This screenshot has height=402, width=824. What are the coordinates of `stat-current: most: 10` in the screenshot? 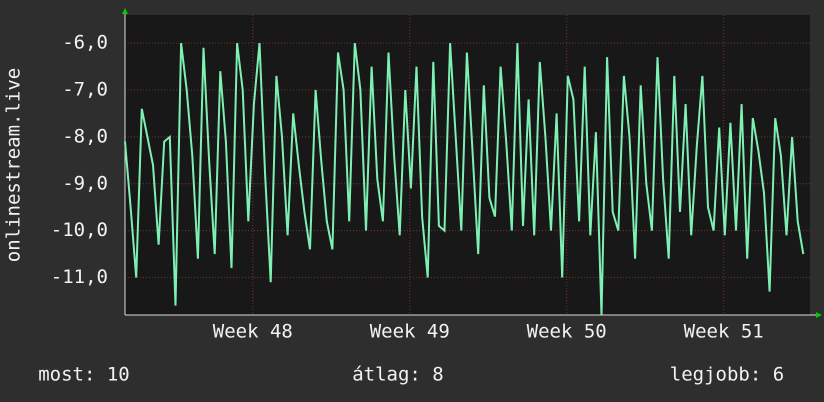 It's located at (84, 375).